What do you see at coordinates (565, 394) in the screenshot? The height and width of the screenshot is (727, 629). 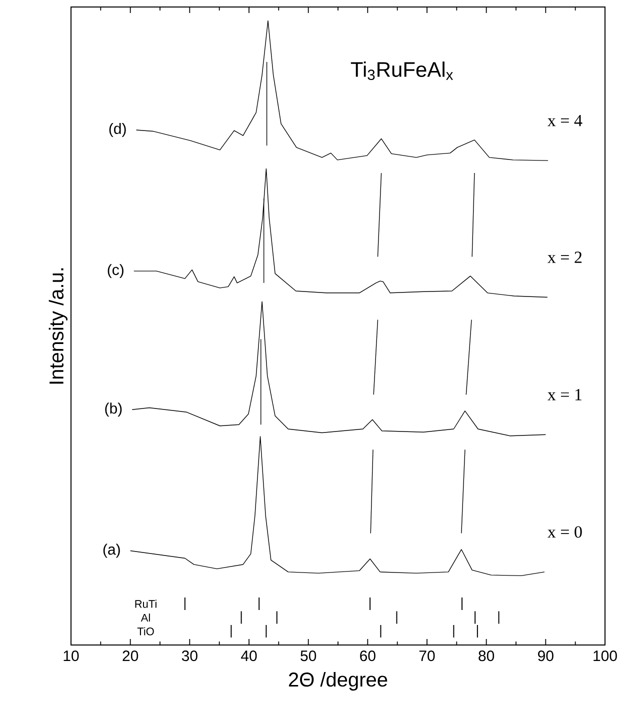 I see `annotation: x = 1` at bounding box center [565, 394].